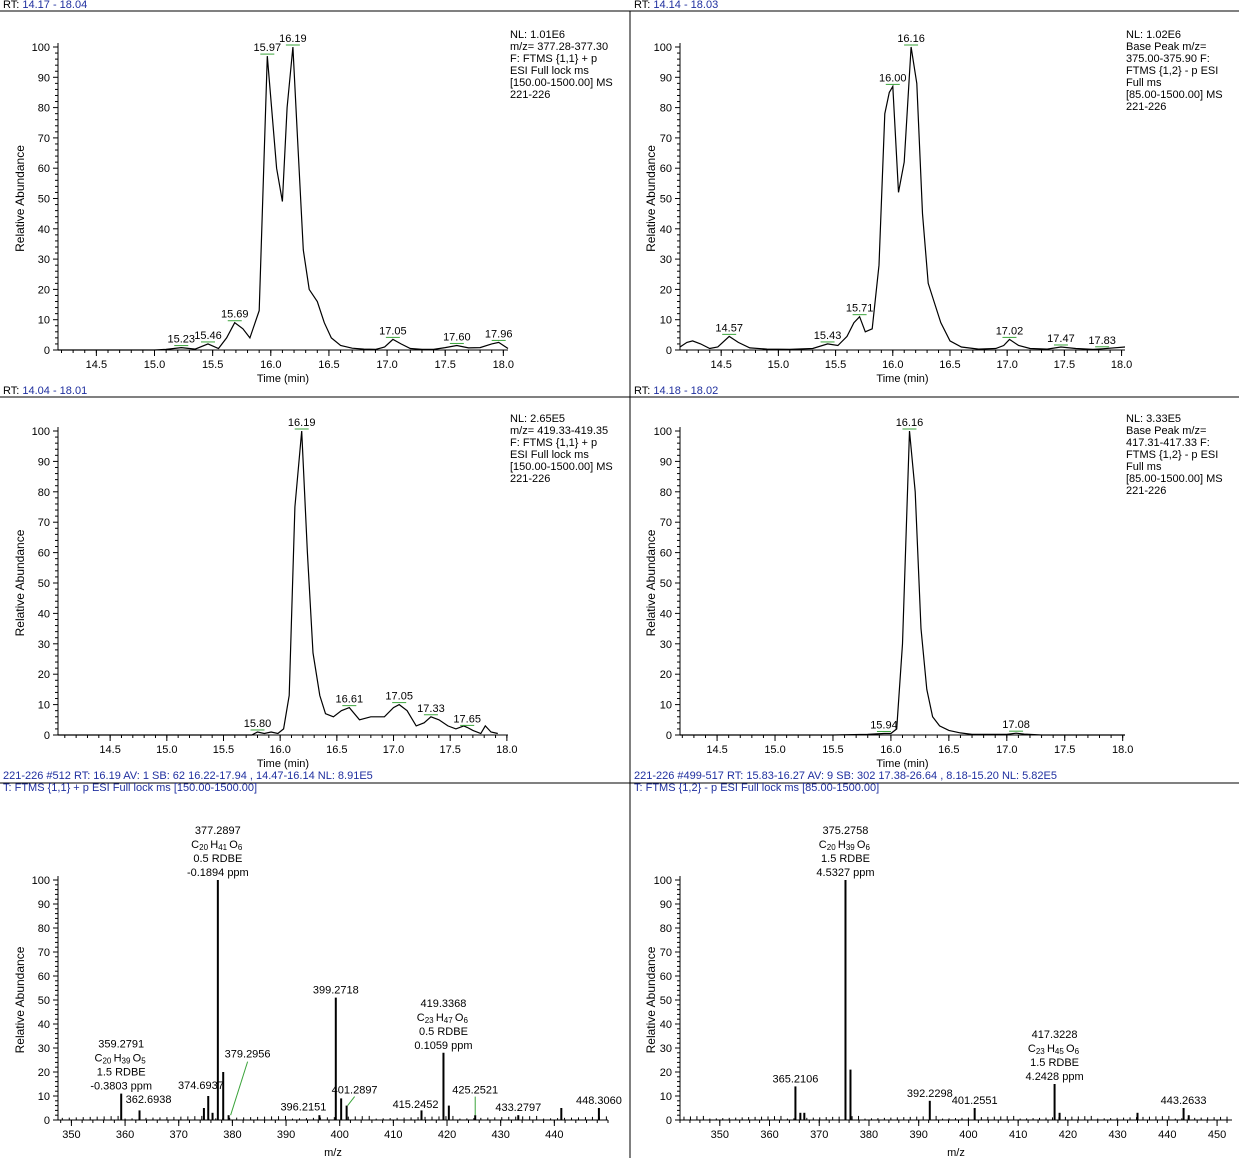  I want to click on peak-label: 15.46, so click(208, 336).